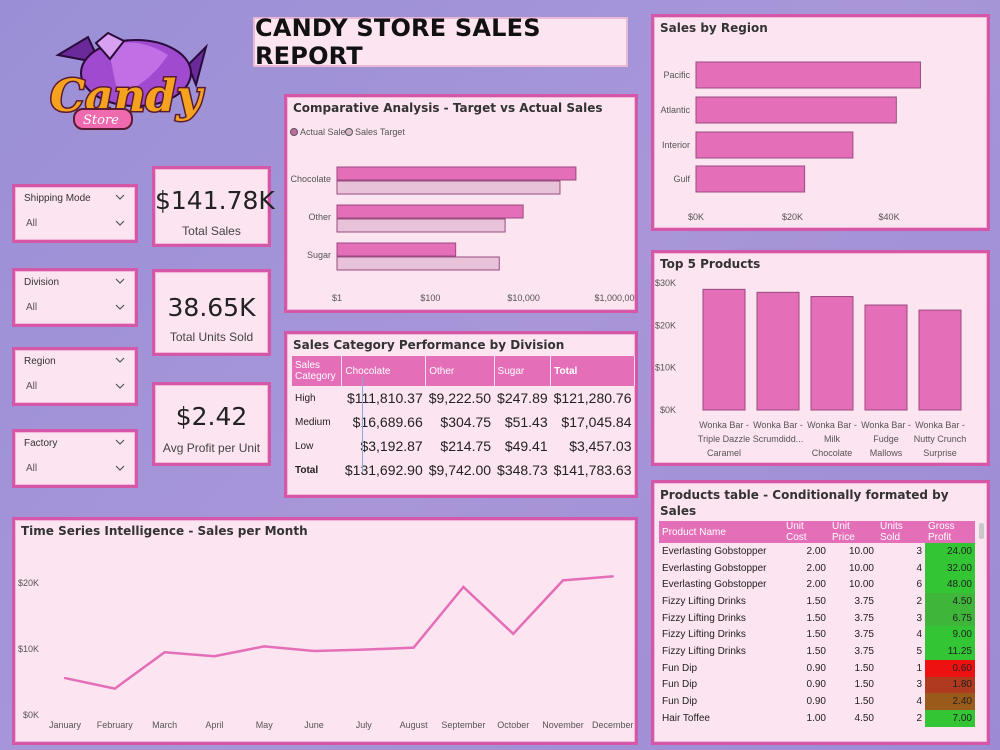  I want to click on table-cell: $17,045.84, so click(596, 422).